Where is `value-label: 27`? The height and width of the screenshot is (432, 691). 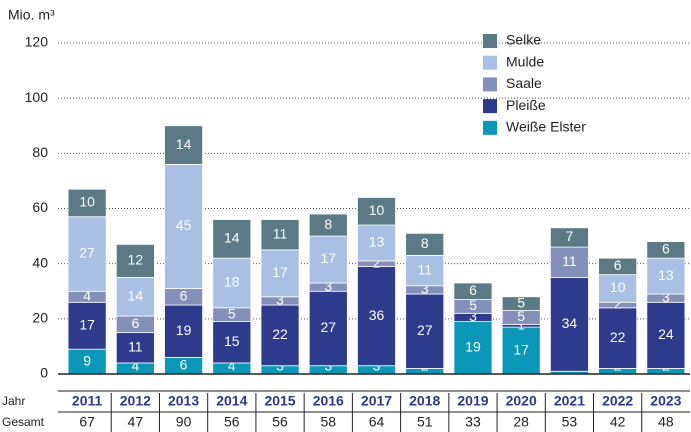
value-label: 27 is located at coordinates (87, 253).